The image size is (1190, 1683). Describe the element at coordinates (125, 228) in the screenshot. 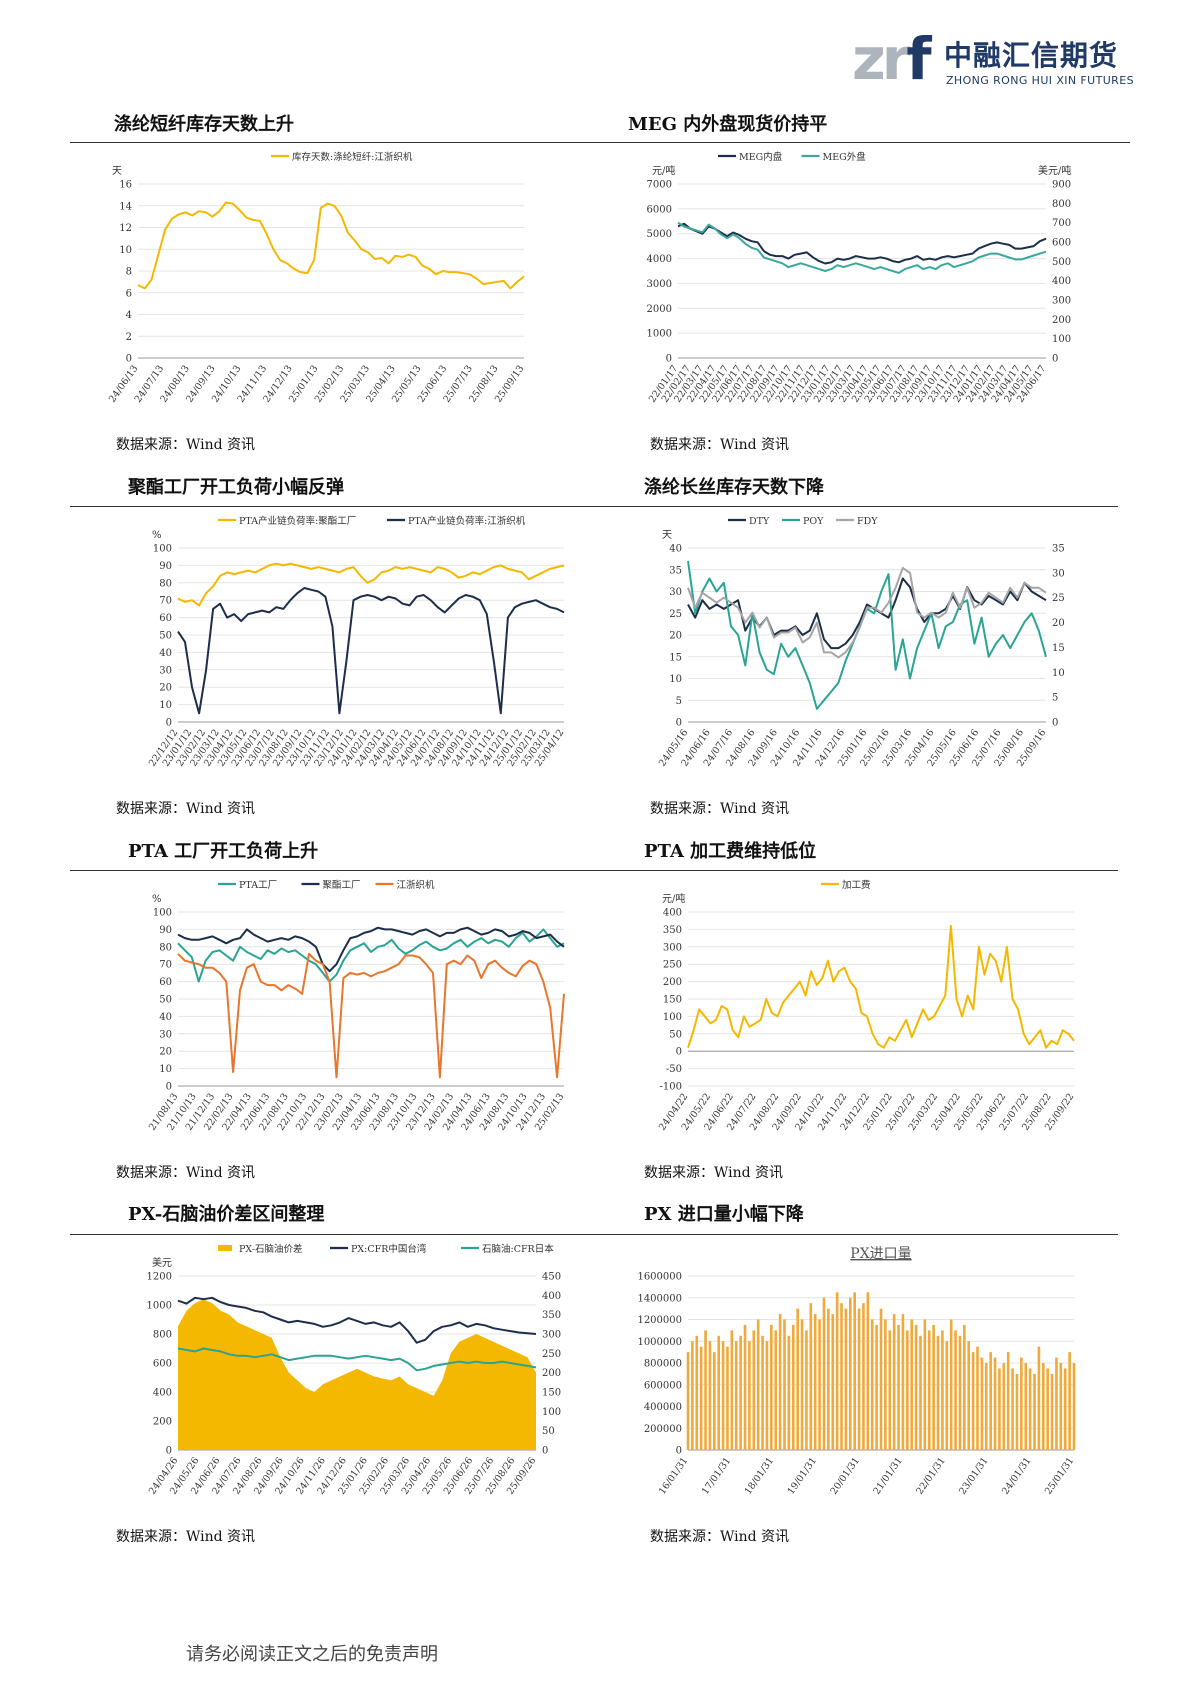

I see `y-tick-label: 12` at that location.